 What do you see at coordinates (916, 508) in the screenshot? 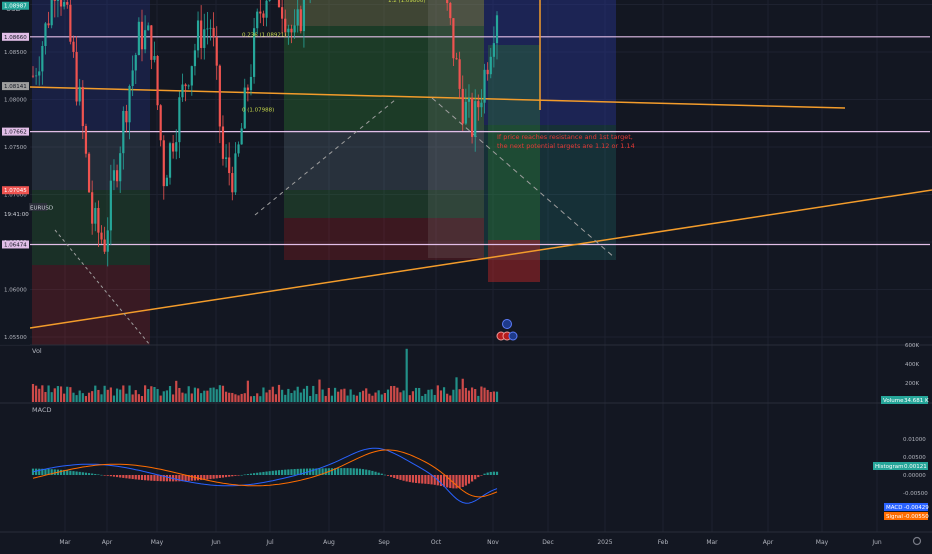
I see `macd-badge-value: -0.00429` at bounding box center [916, 508].